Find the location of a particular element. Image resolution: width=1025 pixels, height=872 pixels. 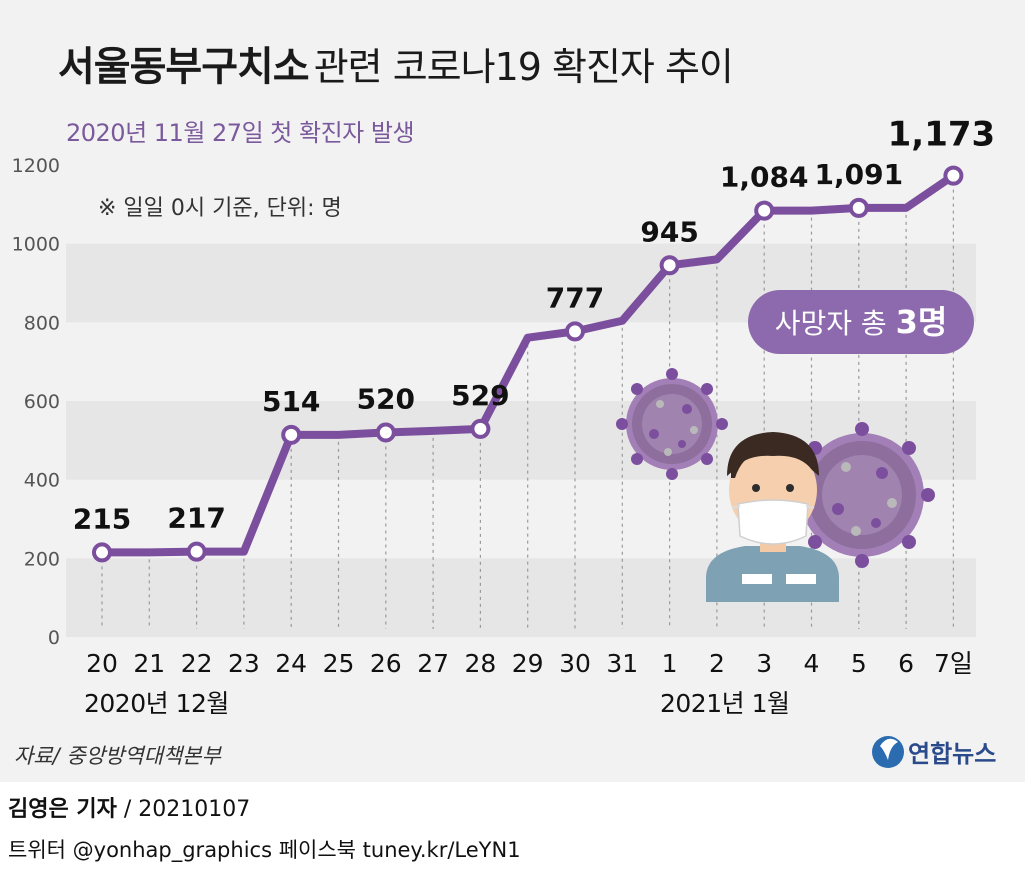

grid-band is located at coordinates (521, 597).